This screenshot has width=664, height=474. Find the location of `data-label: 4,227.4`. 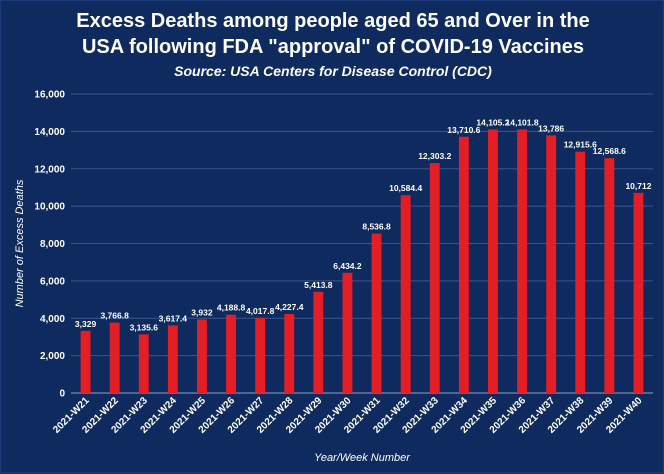

data-label: 4,227.4 is located at coordinates (289, 307).